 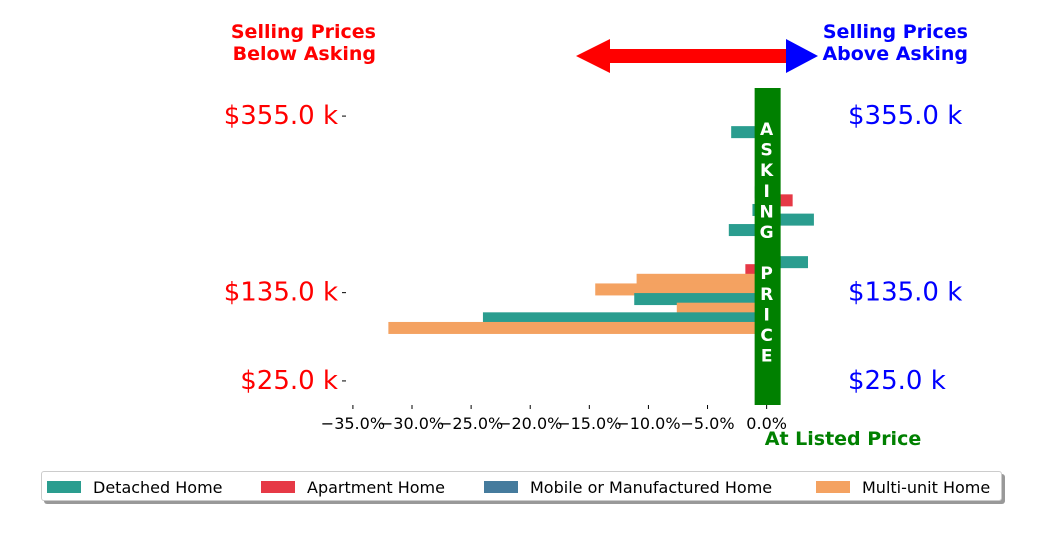 I want to click on header-below-asking: Selling Prices Below Asking, so click(x=286, y=43).